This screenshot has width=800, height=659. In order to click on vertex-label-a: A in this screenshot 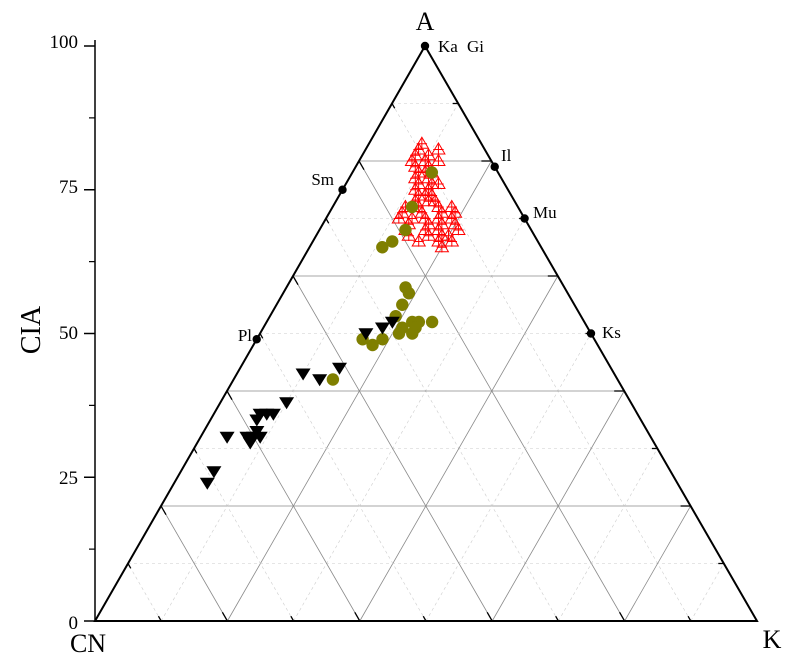, I will do `click(425, 21)`.